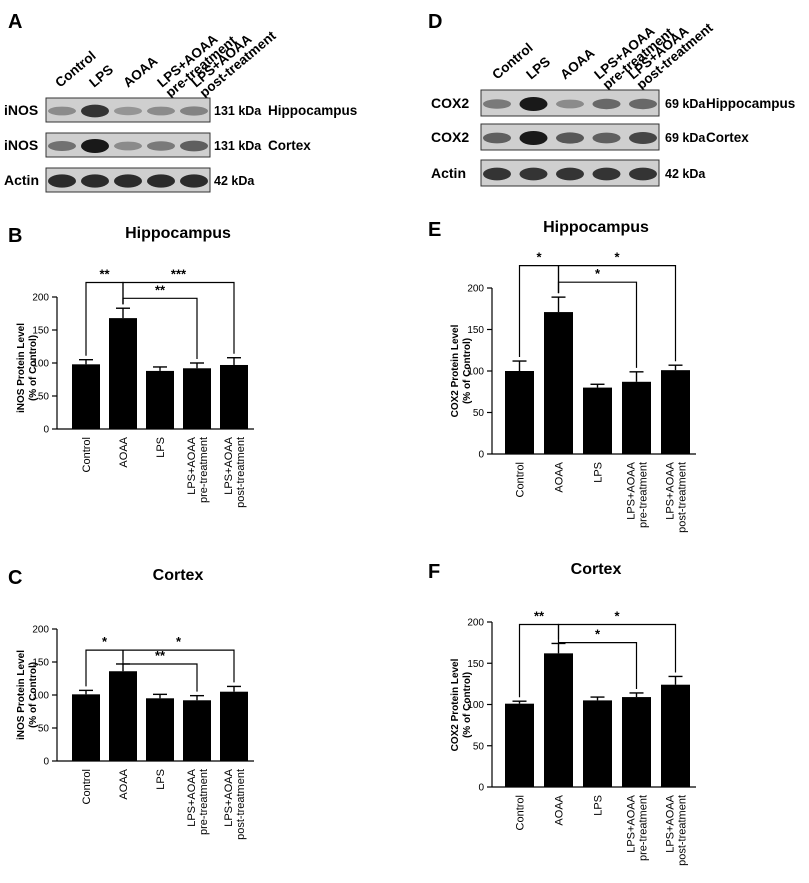 This screenshot has height=883, width=809. What do you see at coordinates (434, 572) in the screenshot?
I see `panel-letter: F` at bounding box center [434, 572].